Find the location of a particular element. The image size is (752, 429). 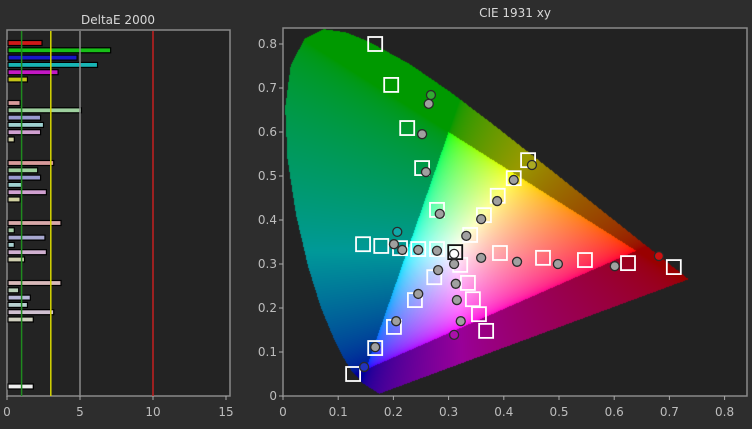

y-tick-label: 0.6 is located at coordinates (267, 132).